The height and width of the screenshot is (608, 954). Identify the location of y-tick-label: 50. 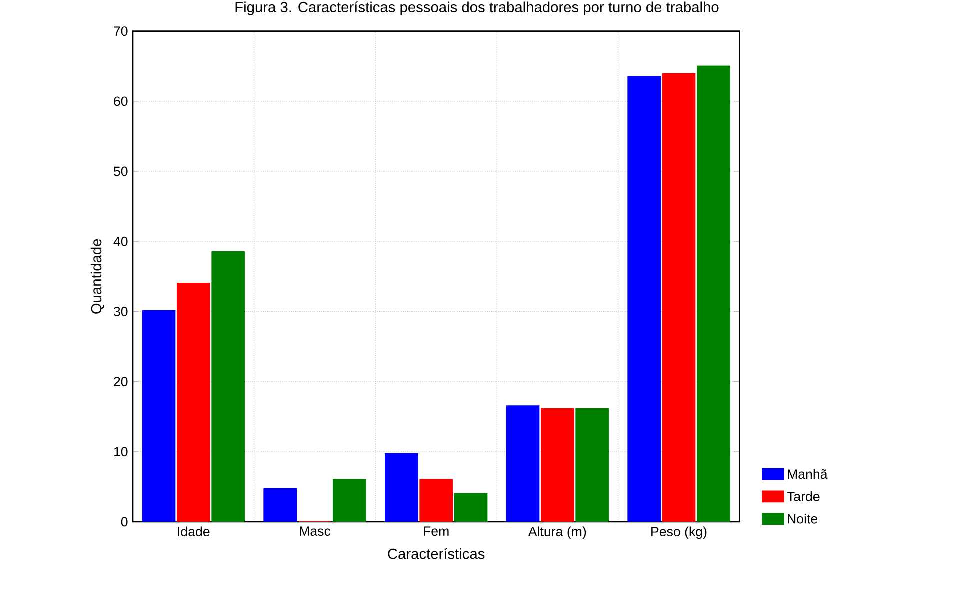
(121, 171).